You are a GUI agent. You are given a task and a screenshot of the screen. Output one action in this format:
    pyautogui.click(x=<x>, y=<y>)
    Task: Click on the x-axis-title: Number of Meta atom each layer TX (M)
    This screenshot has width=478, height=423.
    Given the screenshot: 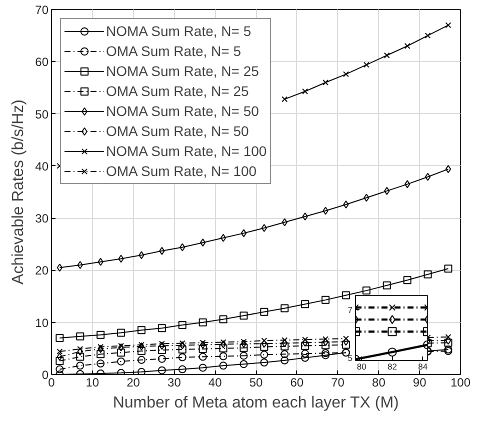 What is the action you would take?
    pyautogui.click(x=255, y=403)
    